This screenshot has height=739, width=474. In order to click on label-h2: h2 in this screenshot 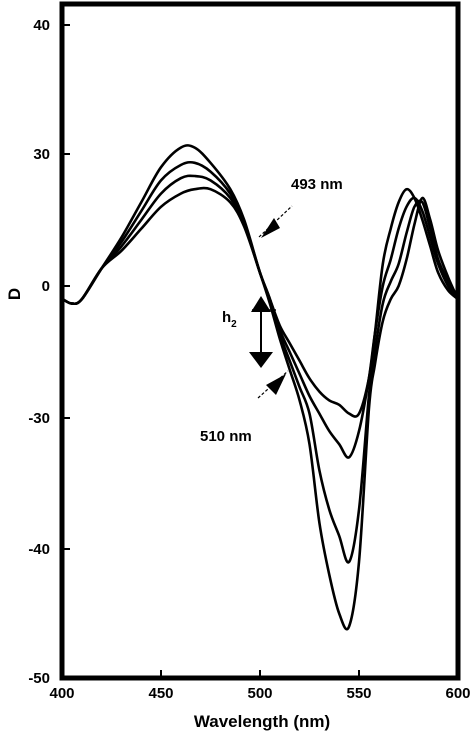, I will do `click(229, 319)`.